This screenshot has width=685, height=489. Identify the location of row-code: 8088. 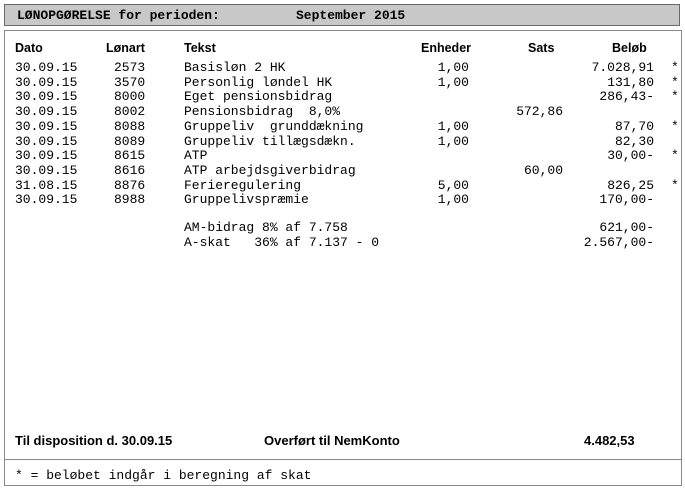
(130, 126).